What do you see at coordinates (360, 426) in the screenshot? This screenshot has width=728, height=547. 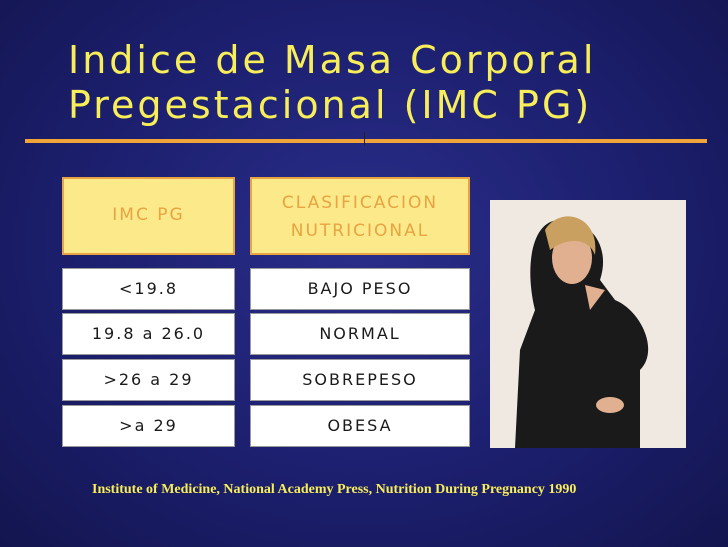 I see `table-cell: OBESA` at bounding box center [360, 426].